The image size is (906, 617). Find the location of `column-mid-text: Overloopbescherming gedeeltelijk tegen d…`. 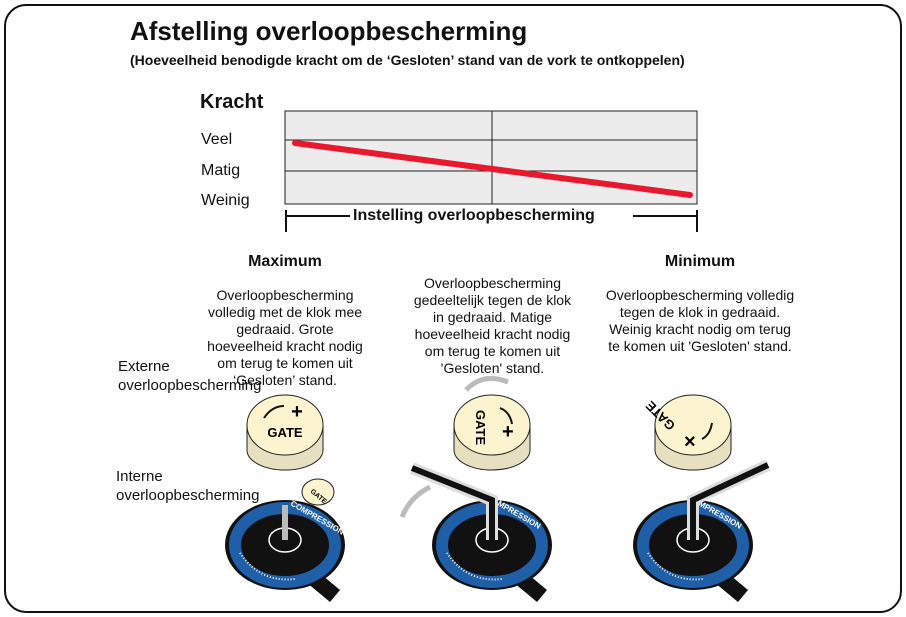

column-mid-text: Overloopbescherming gedeeltelijk tegen d… is located at coordinates (492, 325).